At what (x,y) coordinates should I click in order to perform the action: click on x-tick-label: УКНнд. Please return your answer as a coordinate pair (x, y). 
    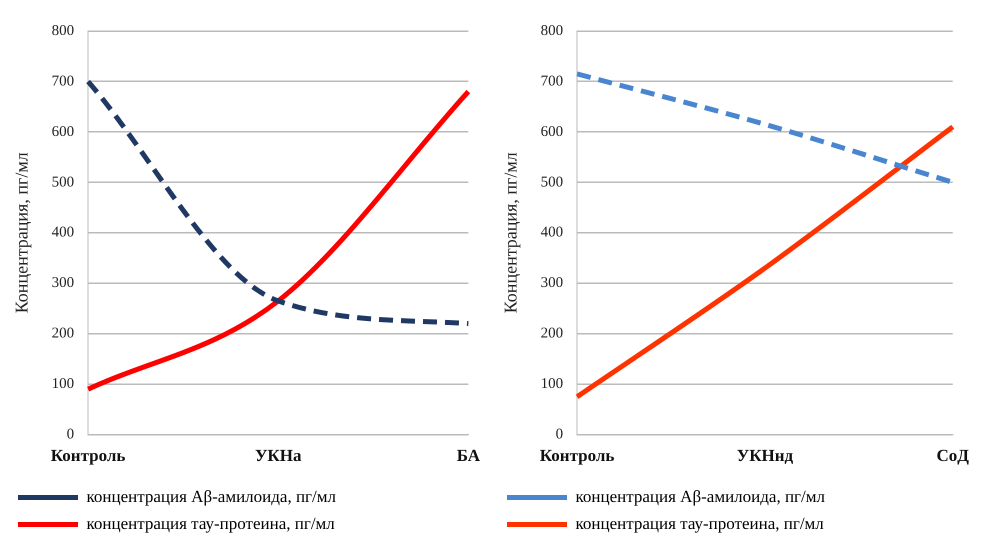
    Looking at the image, I should click on (765, 456).